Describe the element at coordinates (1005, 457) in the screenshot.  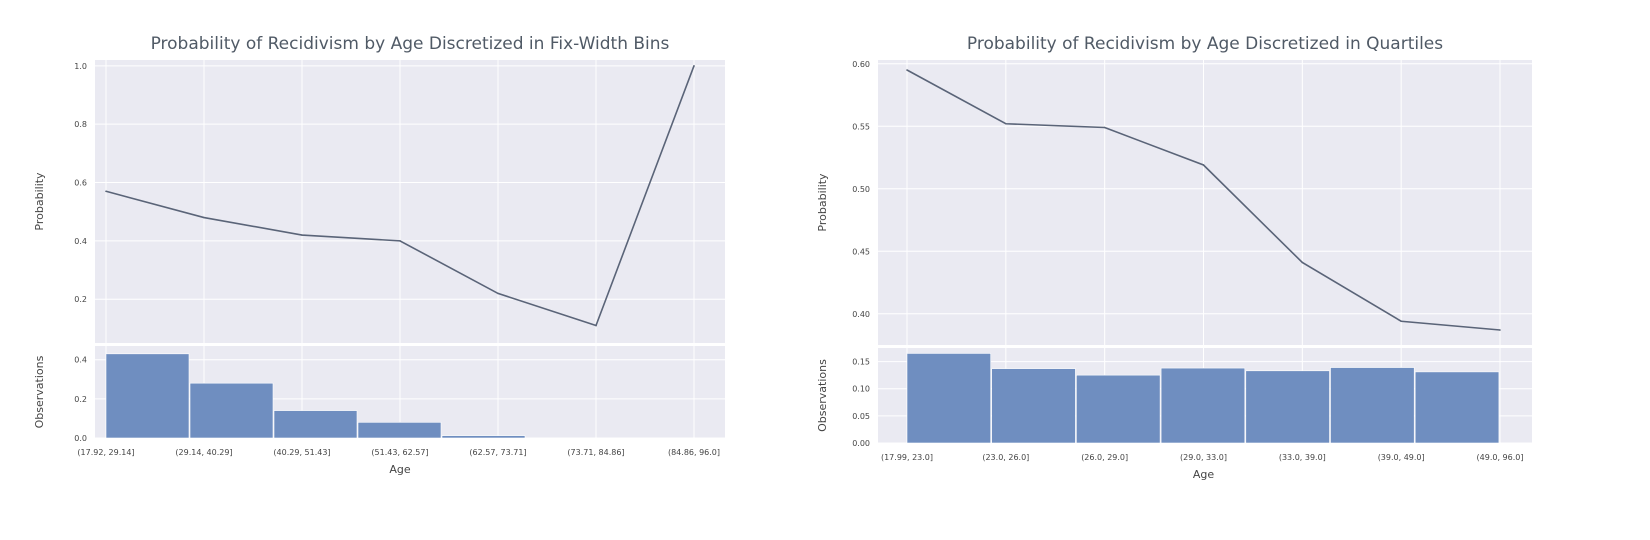
I see `x-tick-label: (23.0, 26.0]` at that location.